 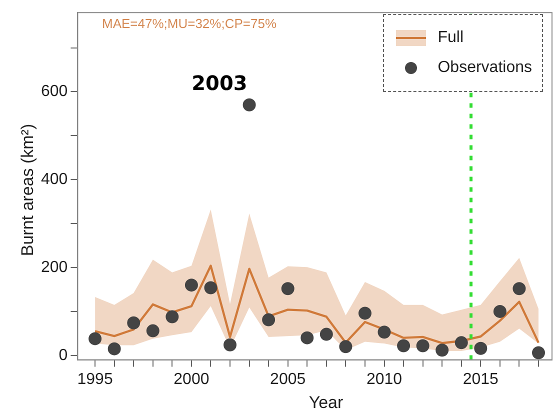 I want to click on x-tick-label: 2010, so click(x=384, y=379).